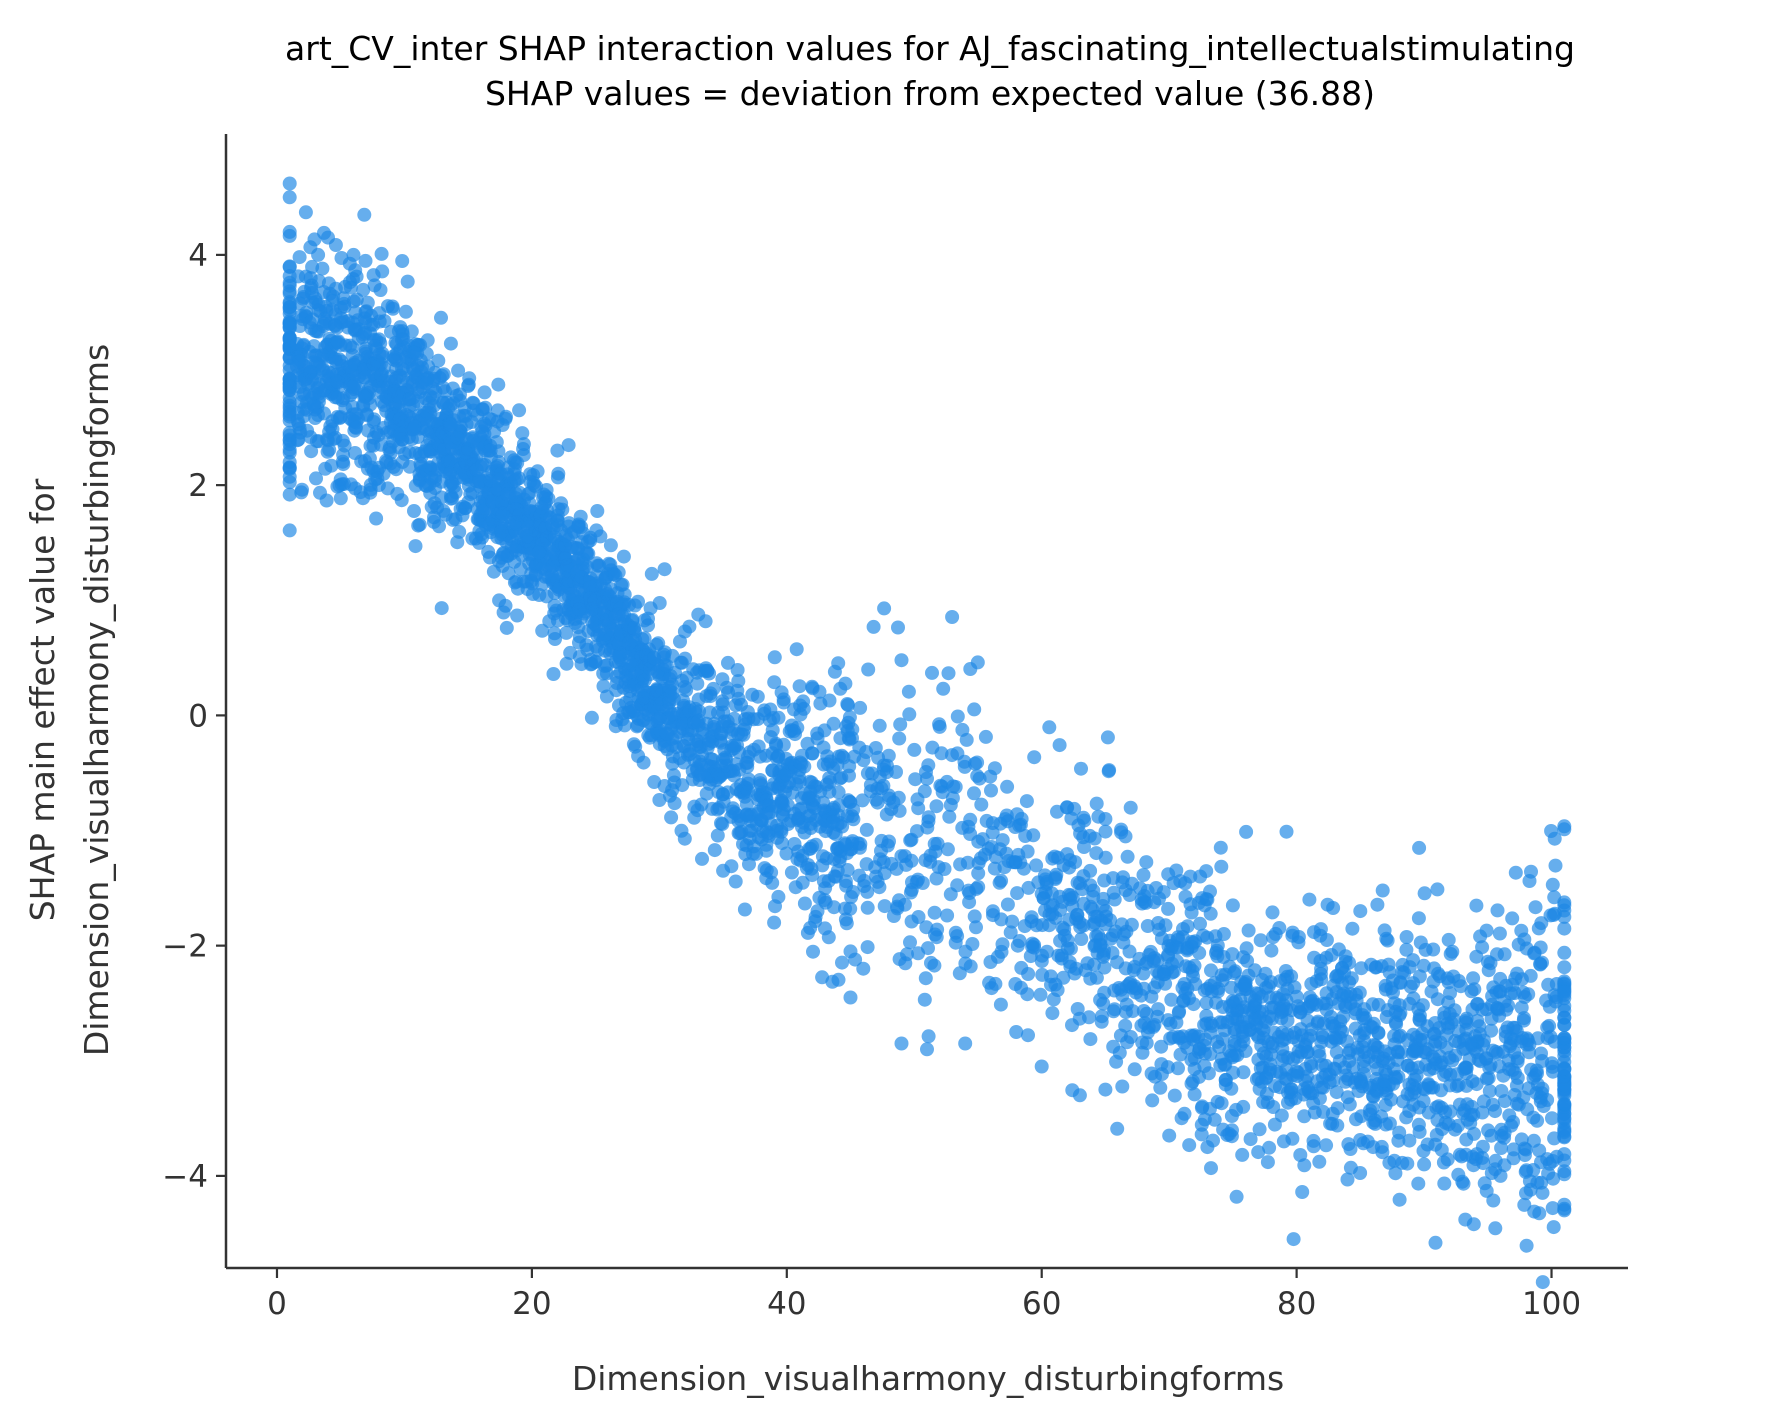 Image resolution: width=1765 pixels, height=1422 pixels. What do you see at coordinates (1551, 1304) in the screenshot?
I see `x-tick-label: 100` at bounding box center [1551, 1304].